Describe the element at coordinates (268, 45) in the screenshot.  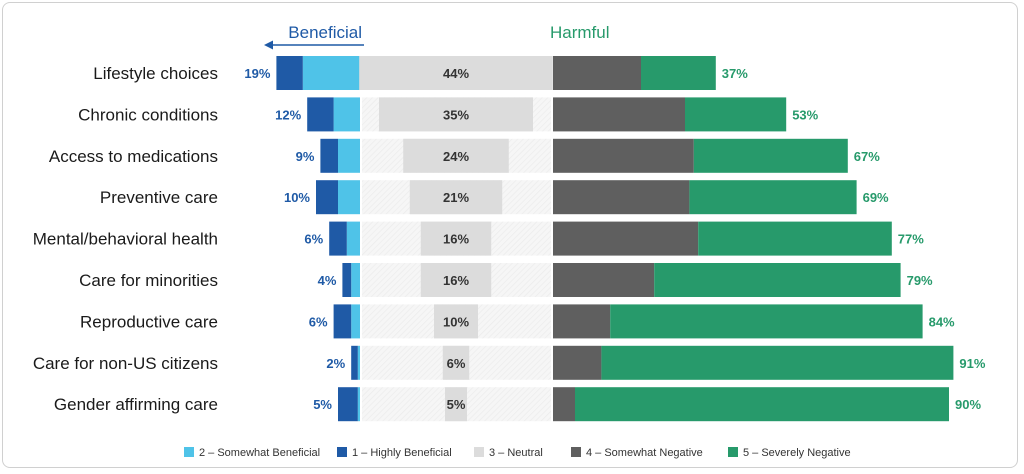
I see `beneficial-arrow-head` at that location.